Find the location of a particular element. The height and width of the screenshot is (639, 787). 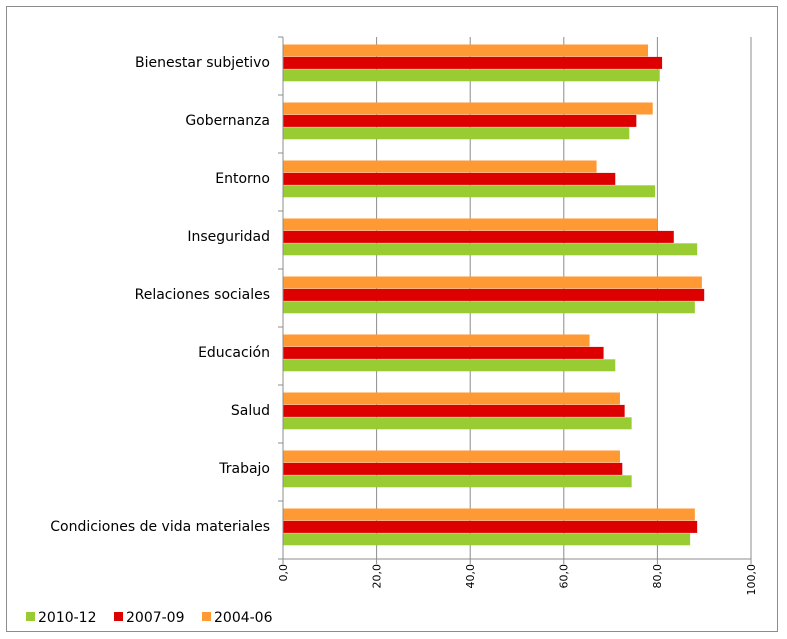

category-label: Entorno is located at coordinates (242, 179).